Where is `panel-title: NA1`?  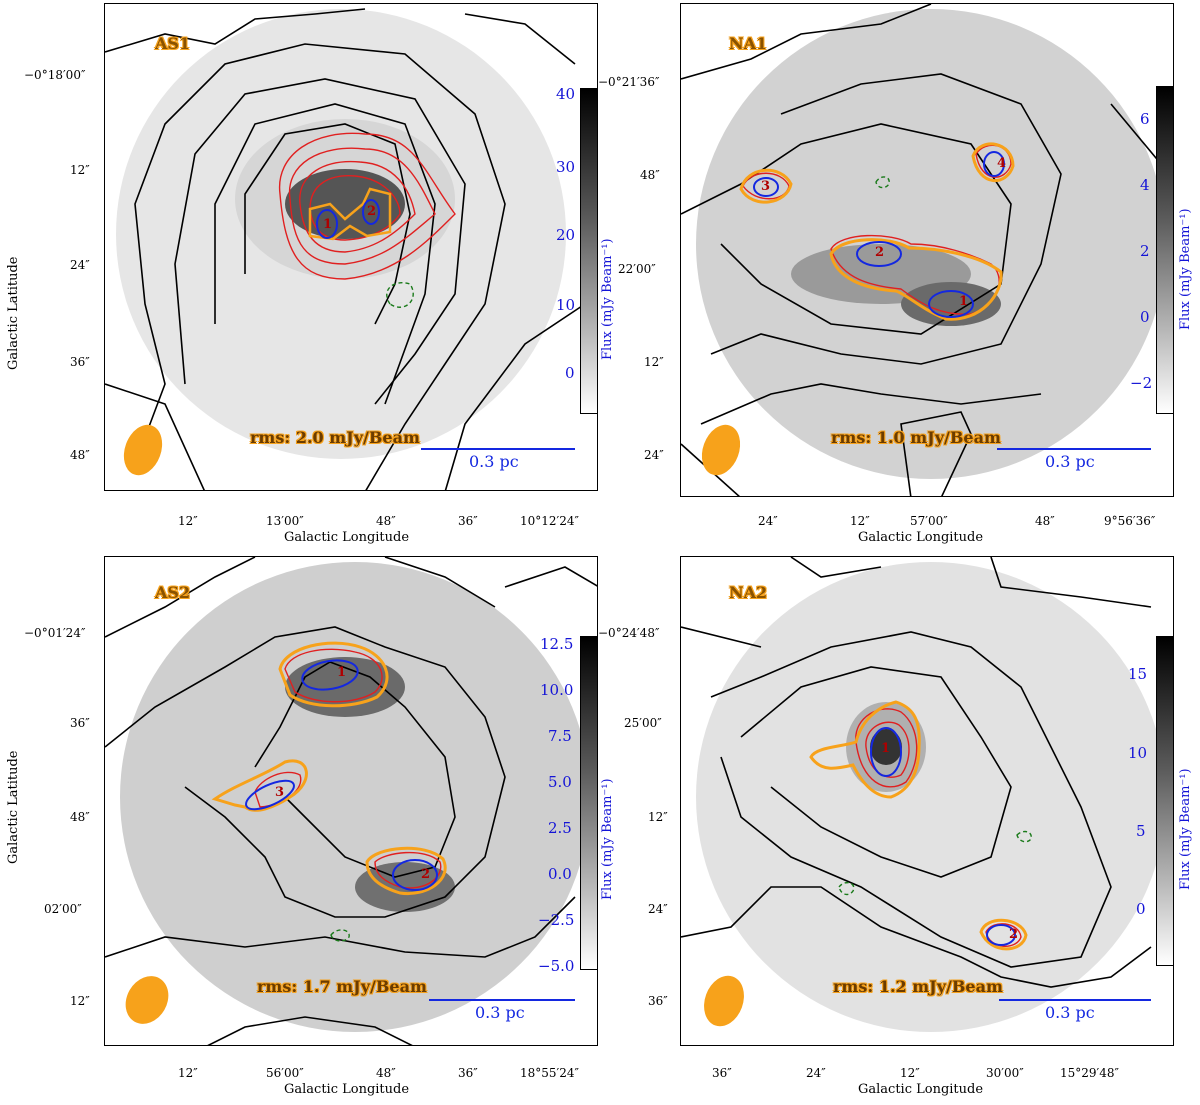 panel-title: NA1 is located at coordinates (748, 43).